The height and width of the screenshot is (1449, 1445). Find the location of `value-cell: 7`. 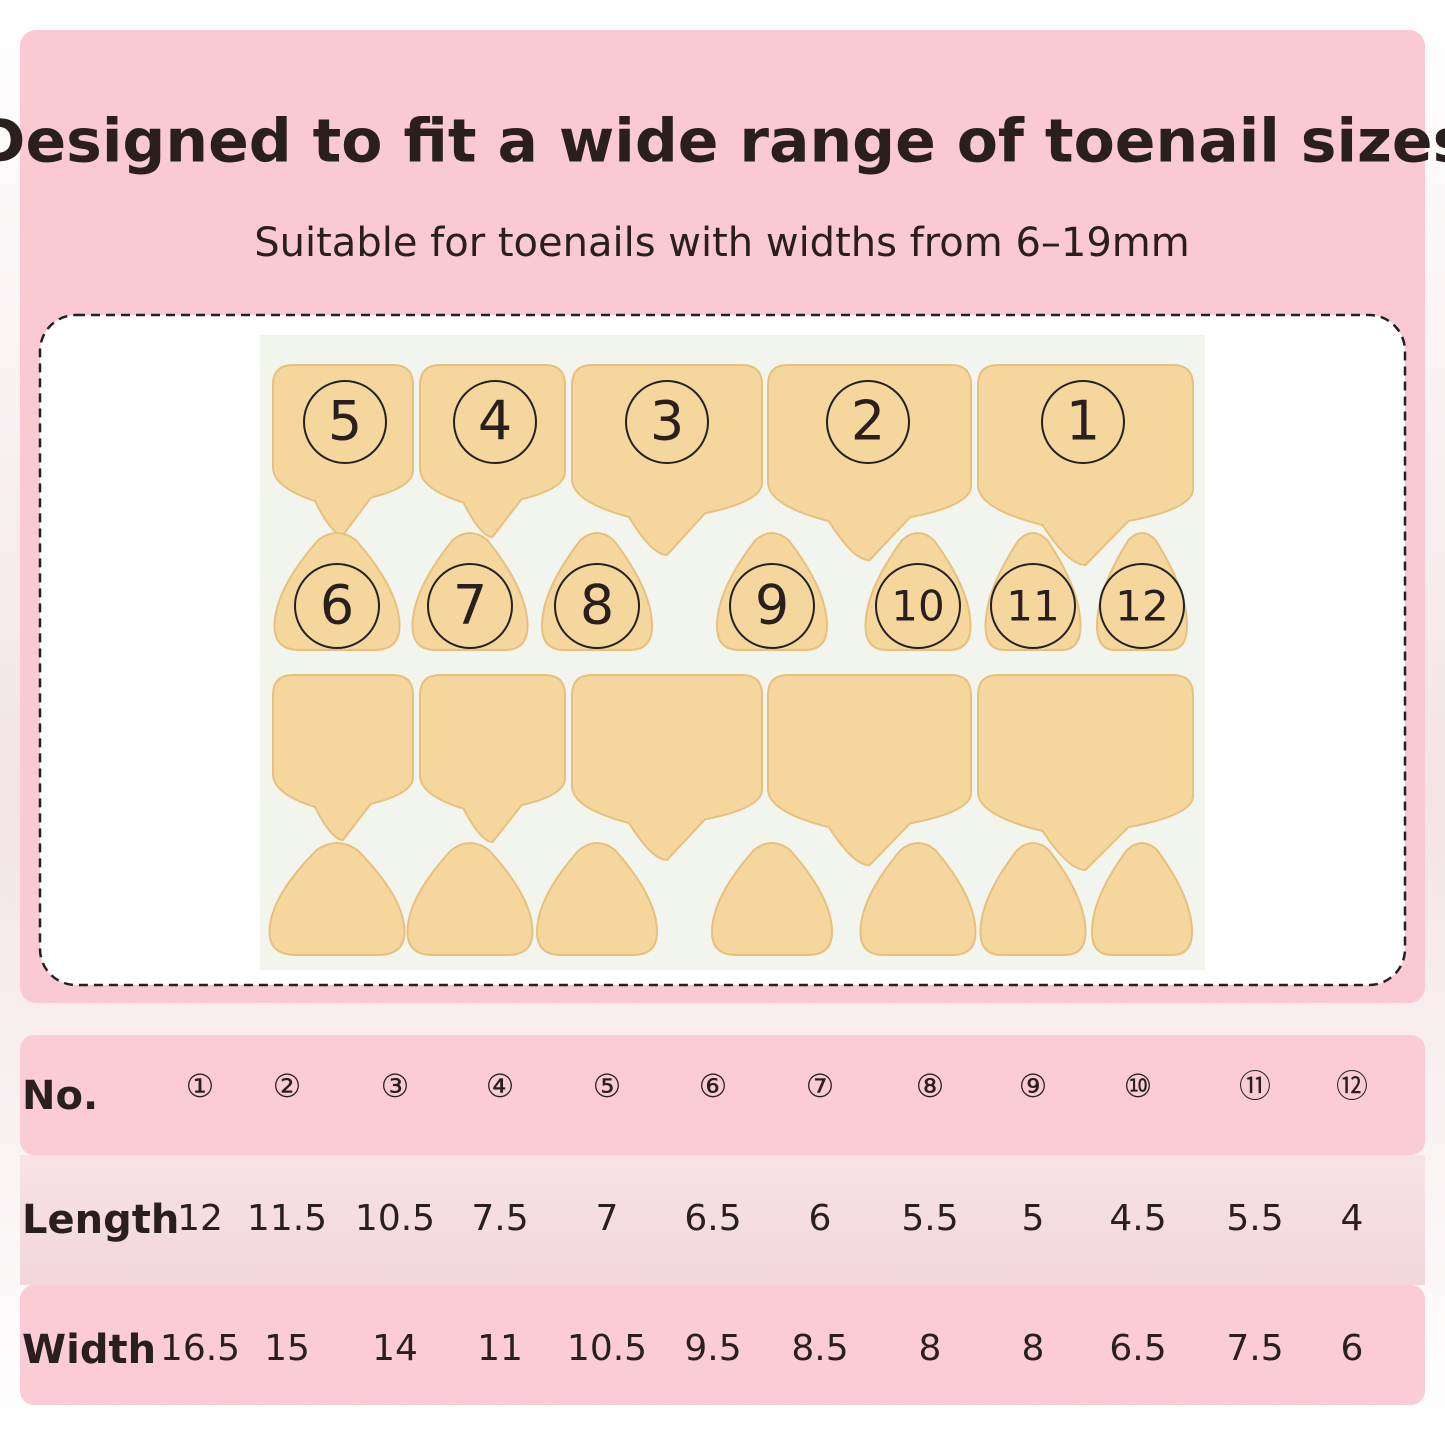

value-cell: 7 is located at coordinates (607, 1218).